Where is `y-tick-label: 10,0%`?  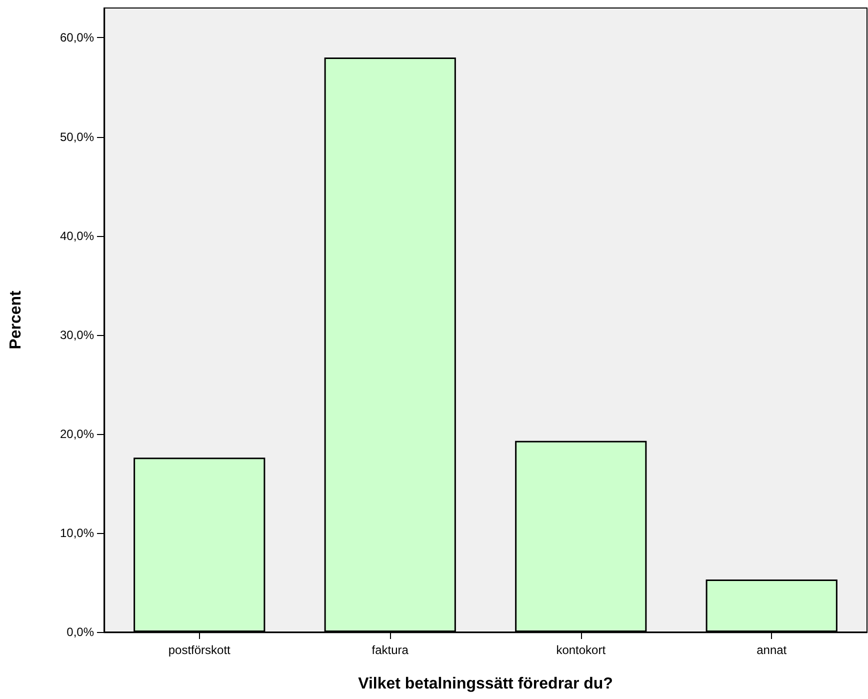
y-tick-label: 10,0% is located at coordinates (77, 533).